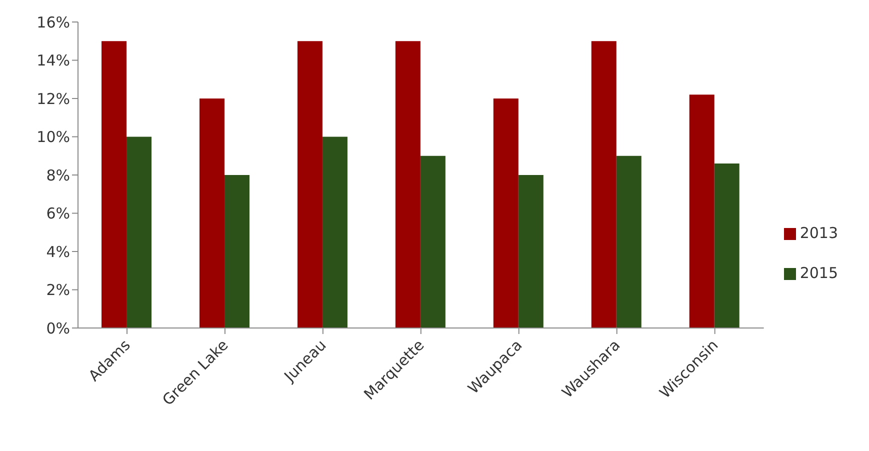 The image size is (869, 451). What do you see at coordinates (58, 213) in the screenshot?
I see `y-tick-label: 6%` at bounding box center [58, 213].